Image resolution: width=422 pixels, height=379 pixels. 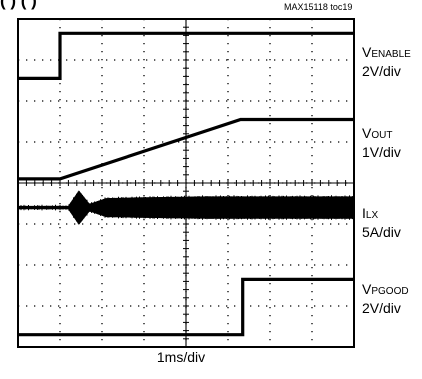 What do you see at coordinates (181, 357) in the screenshot?
I see `x-scale-label: 1ms/div` at bounding box center [181, 357].